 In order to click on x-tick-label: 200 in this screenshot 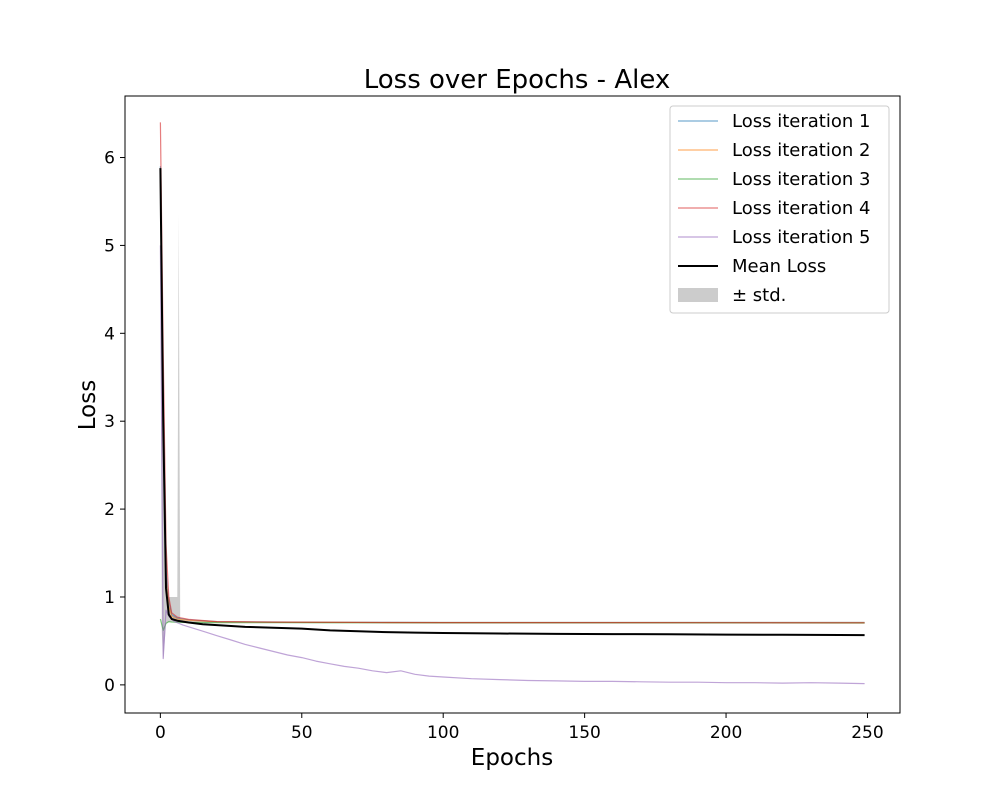, I will do `click(726, 733)`.